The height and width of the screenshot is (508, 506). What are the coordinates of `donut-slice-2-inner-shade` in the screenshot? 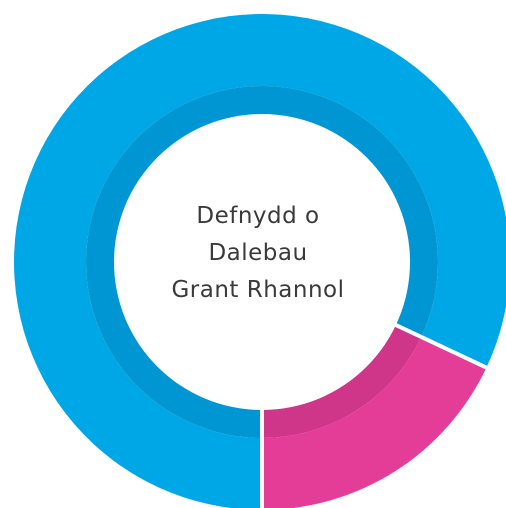 It's located at (342, 381).